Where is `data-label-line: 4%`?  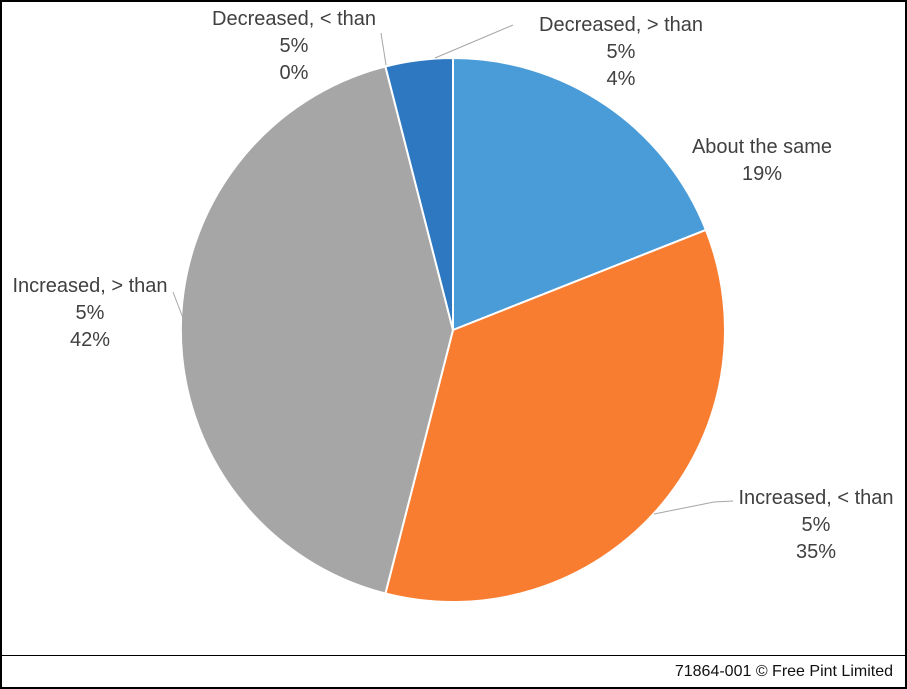 data-label-line: 4% is located at coordinates (621, 79).